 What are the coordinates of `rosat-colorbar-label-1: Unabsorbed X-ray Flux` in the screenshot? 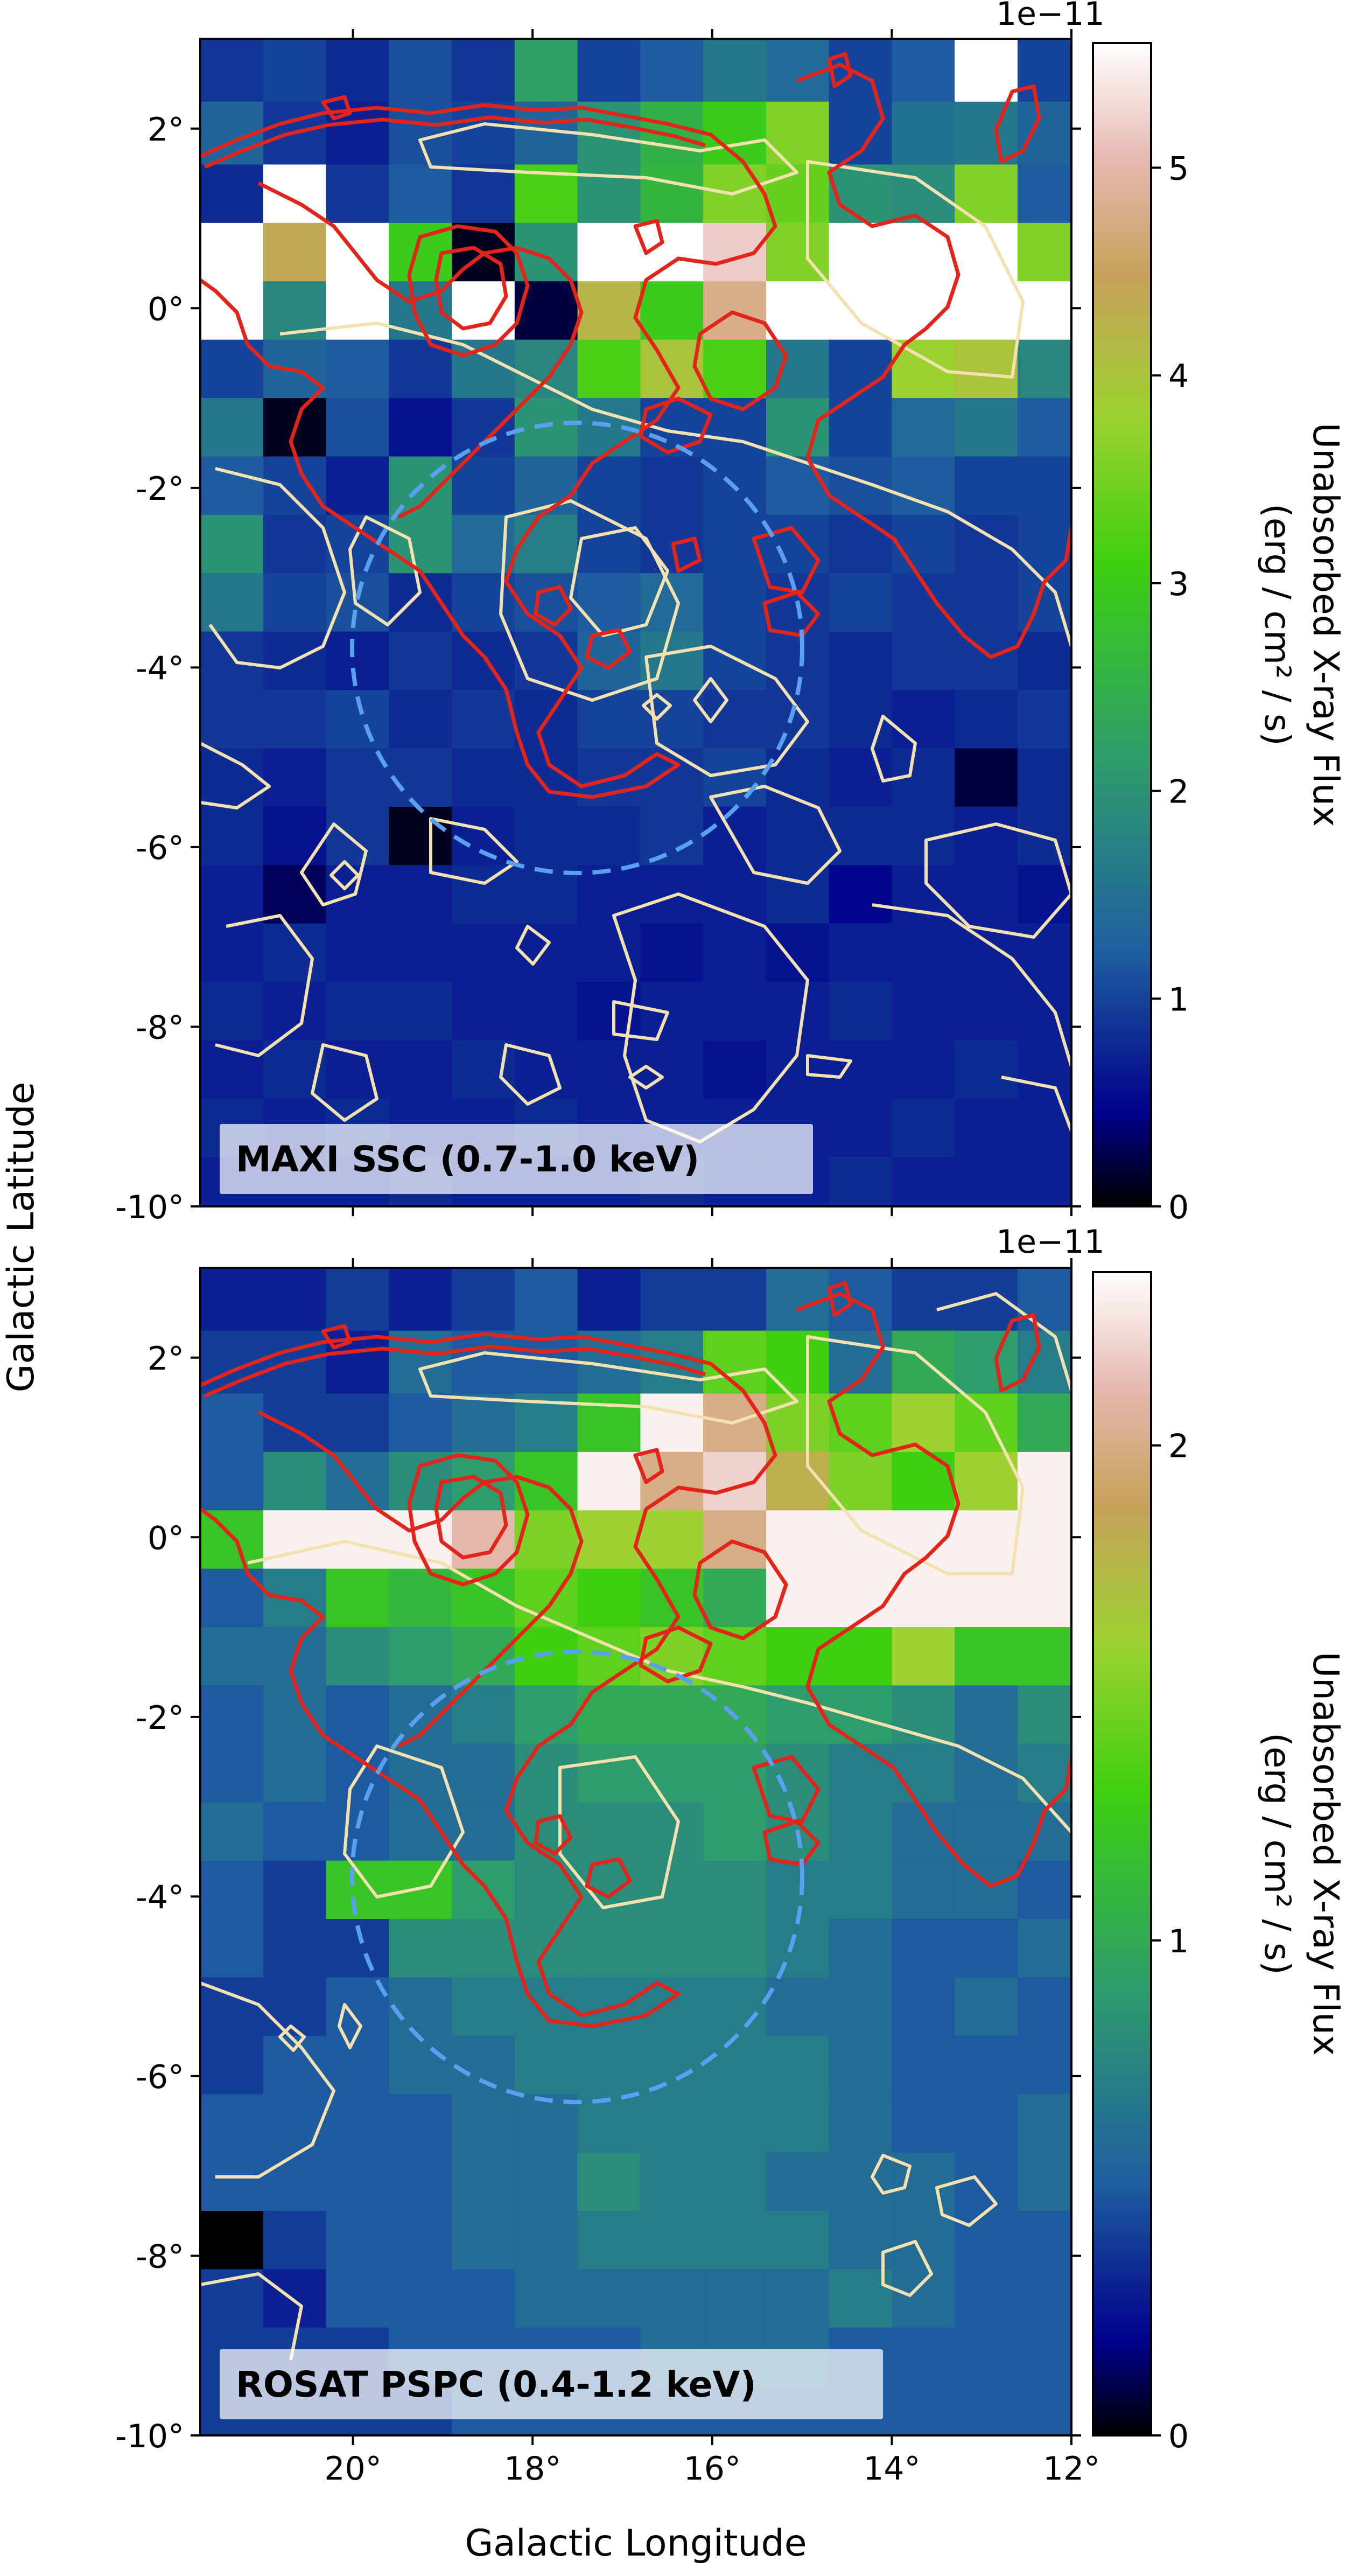 It's located at (1325, 1854).